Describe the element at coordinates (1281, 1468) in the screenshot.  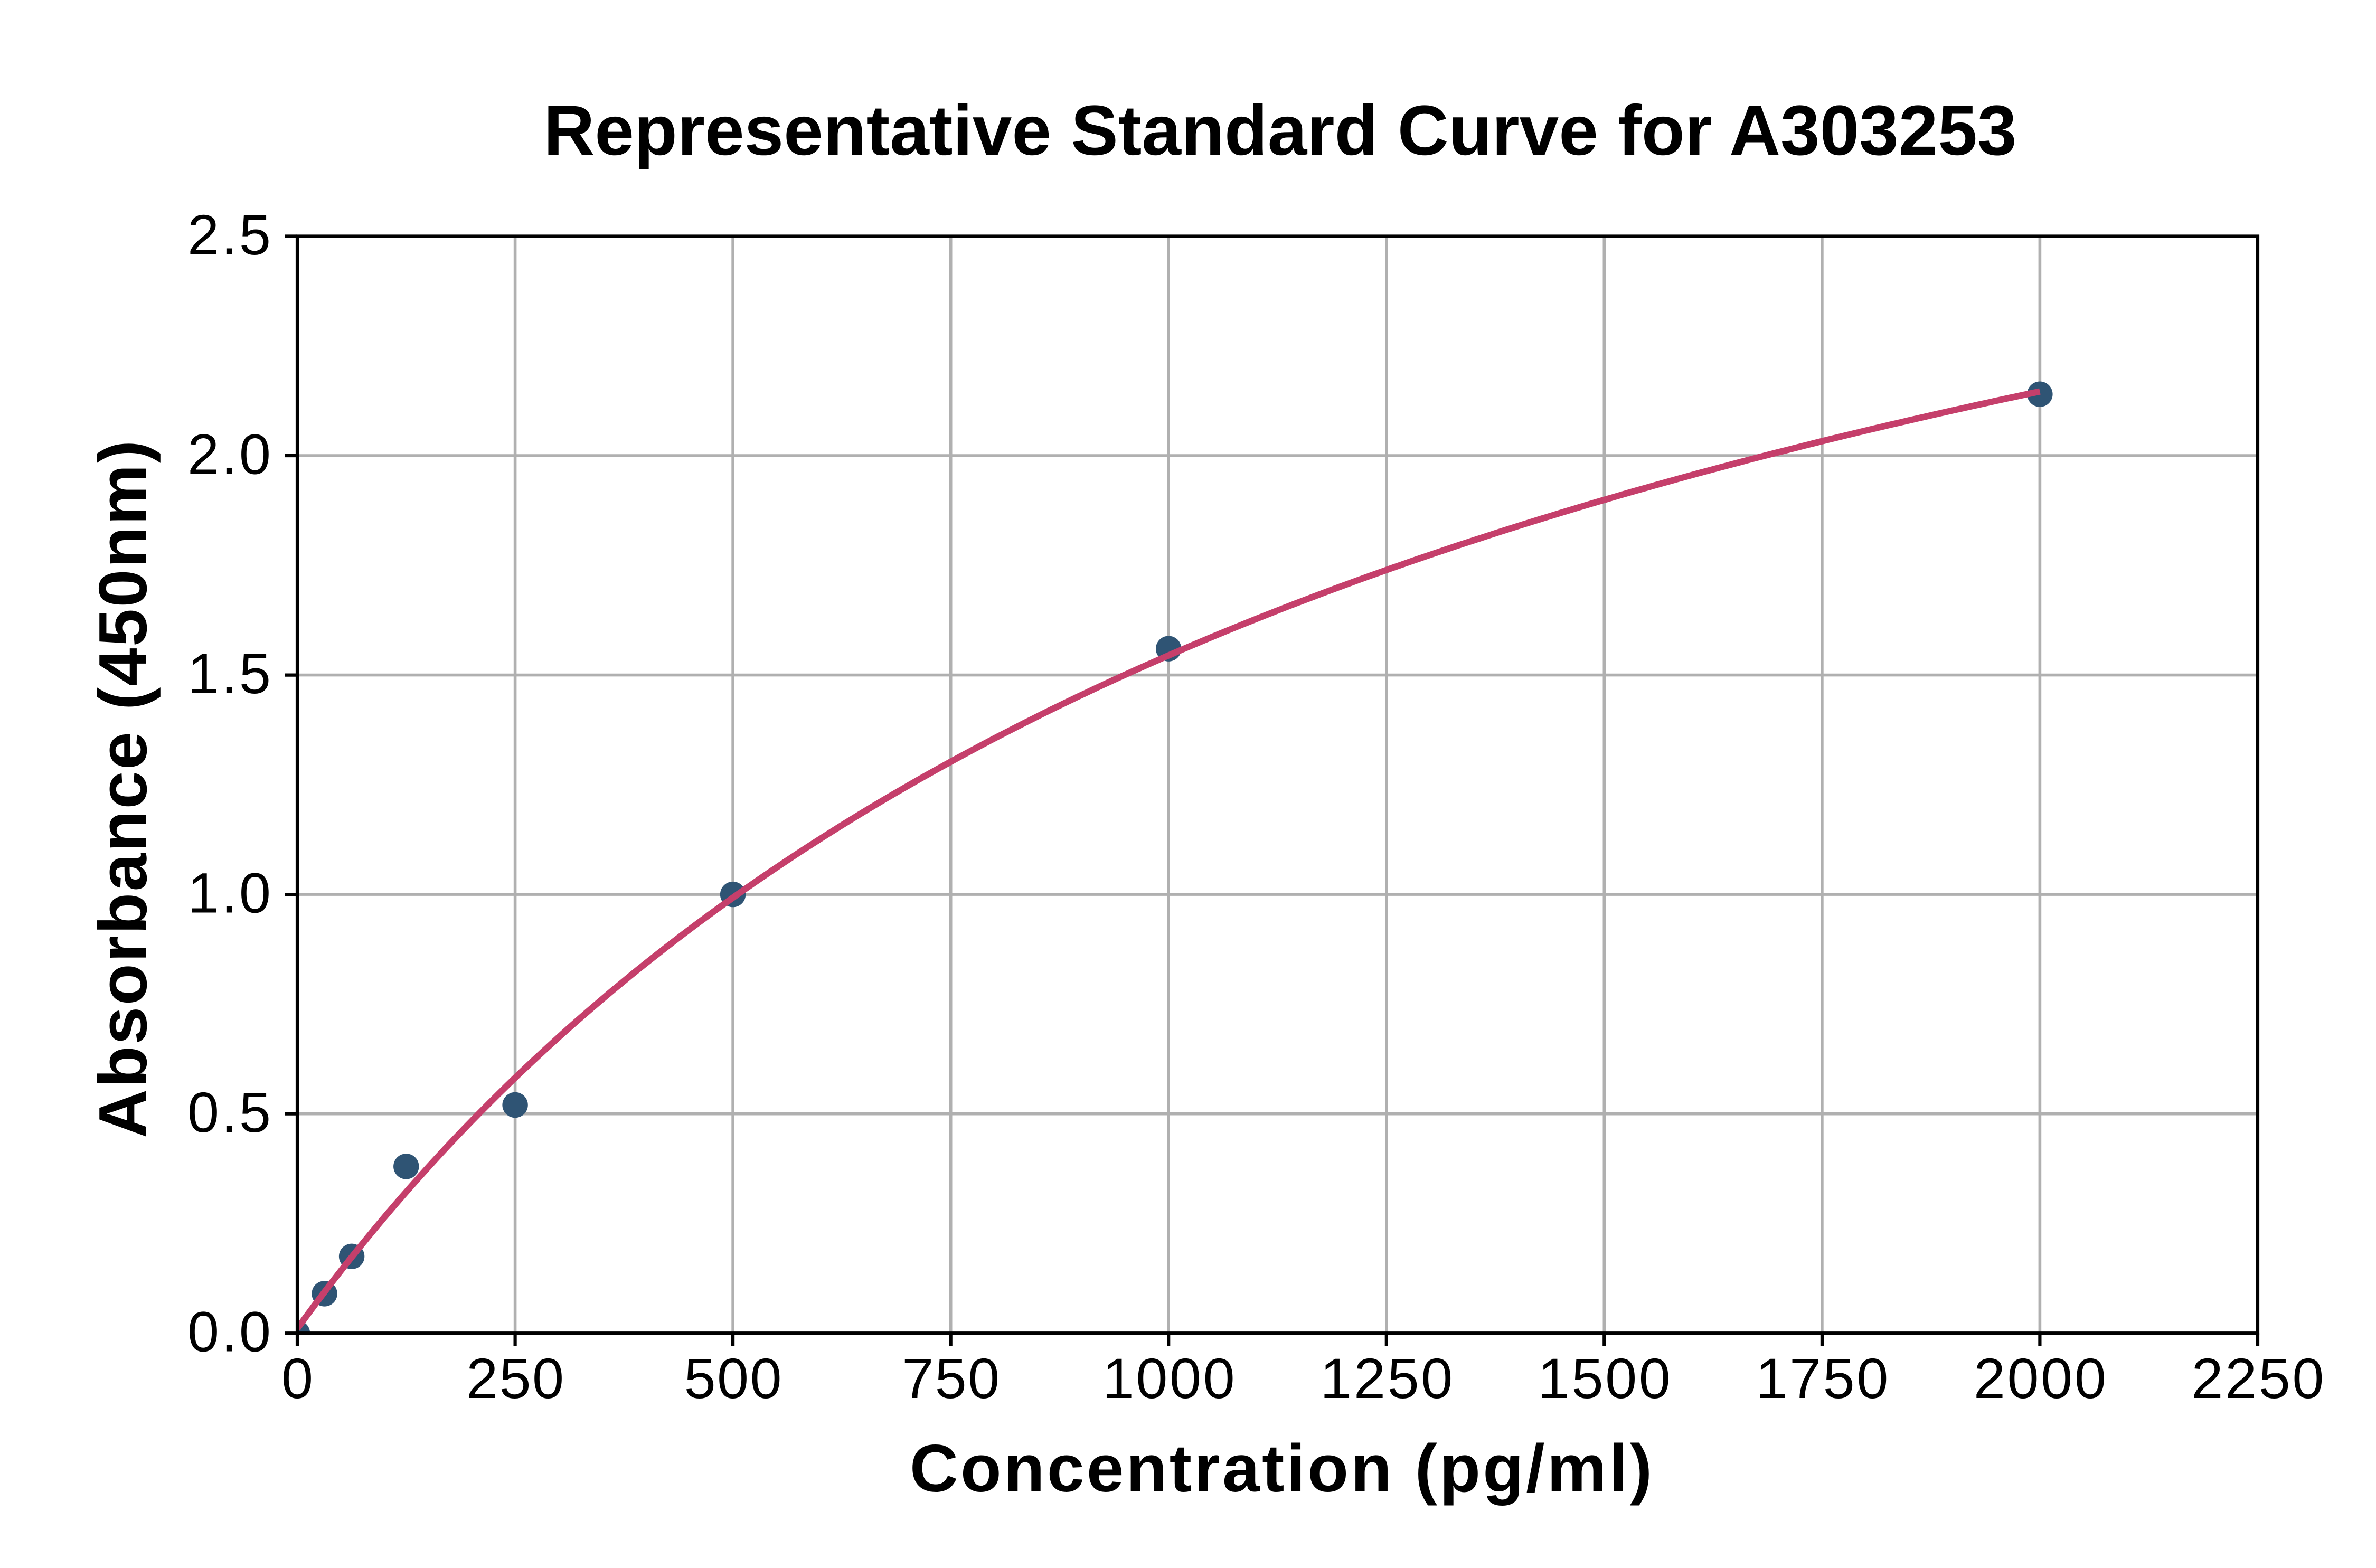
I see `svg-text: Concentration (pg/ml)` at that location.